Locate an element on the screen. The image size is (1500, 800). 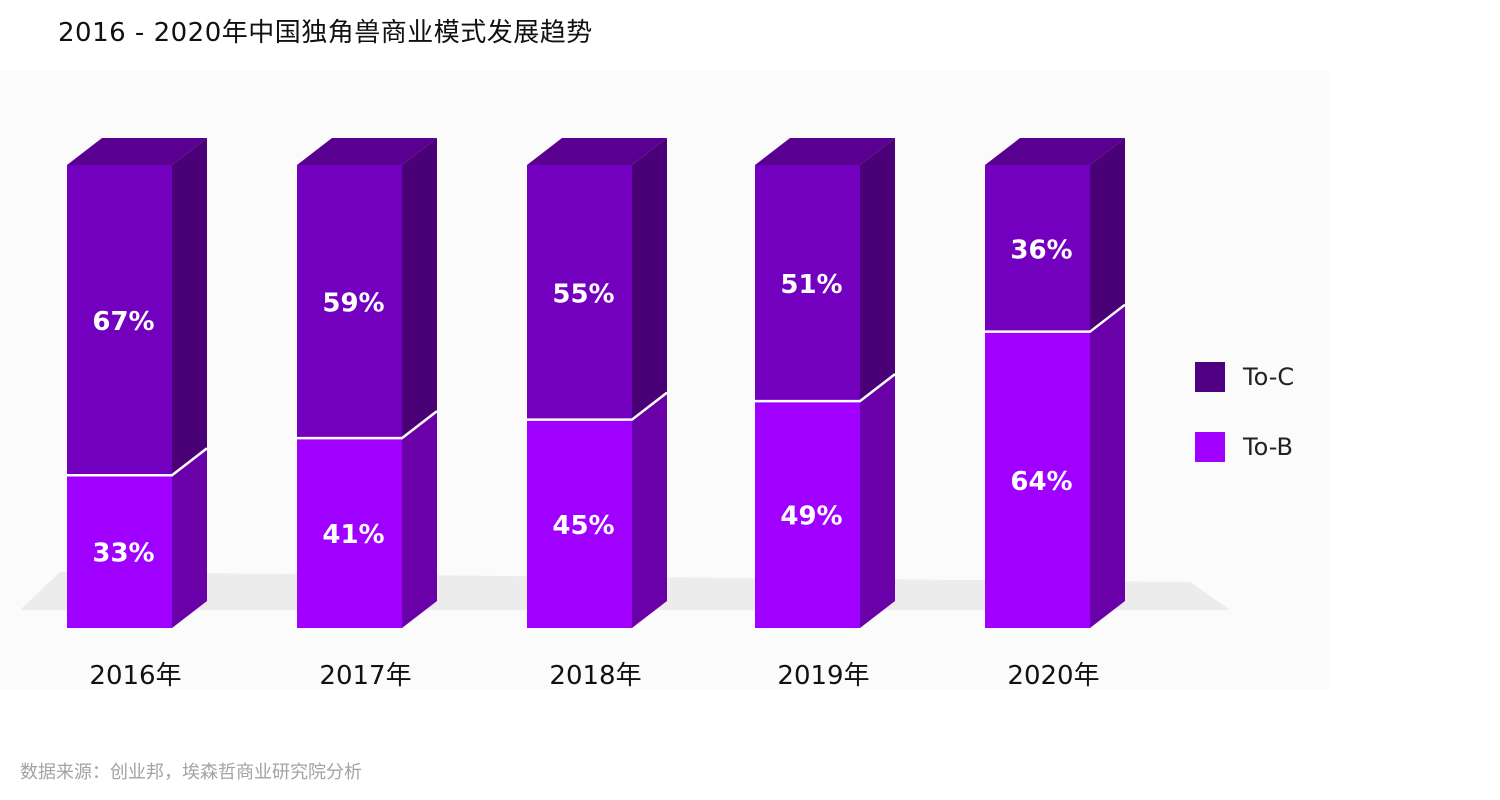
data-label-to-b: 49% is located at coordinates (811, 517).